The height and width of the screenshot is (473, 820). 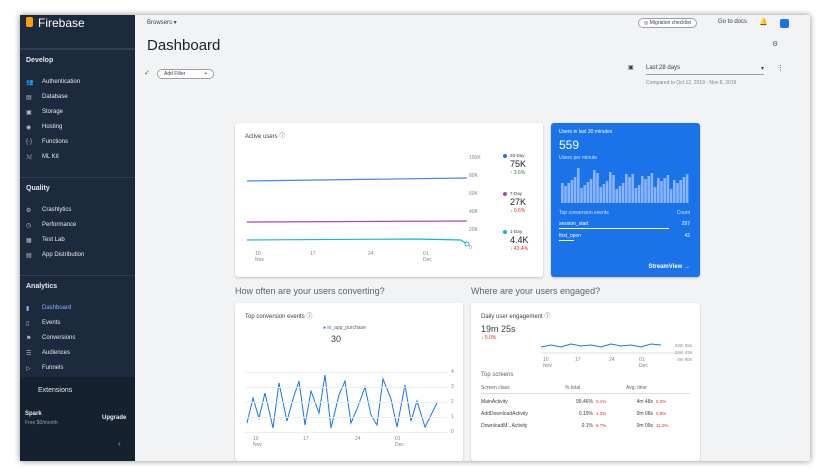 What do you see at coordinates (574, 224) in the screenshot?
I see `rt-event: session_start` at bounding box center [574, 224].